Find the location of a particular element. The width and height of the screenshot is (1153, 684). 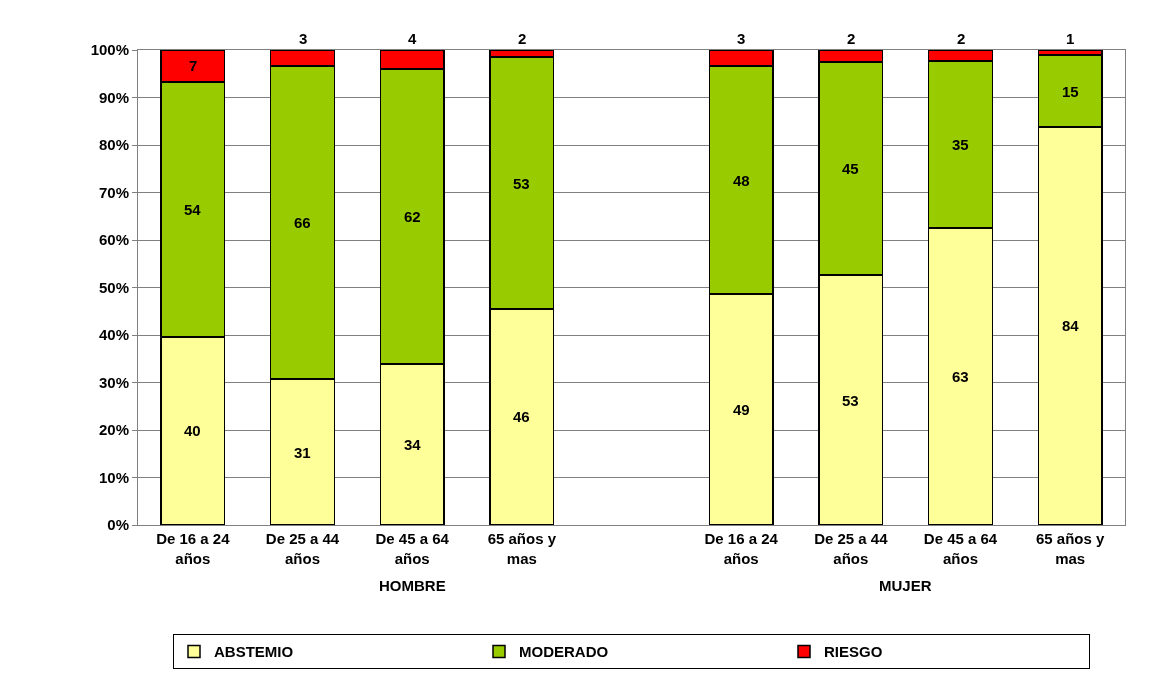

y-tick-label: 80% is located at coordinates (113, 145).